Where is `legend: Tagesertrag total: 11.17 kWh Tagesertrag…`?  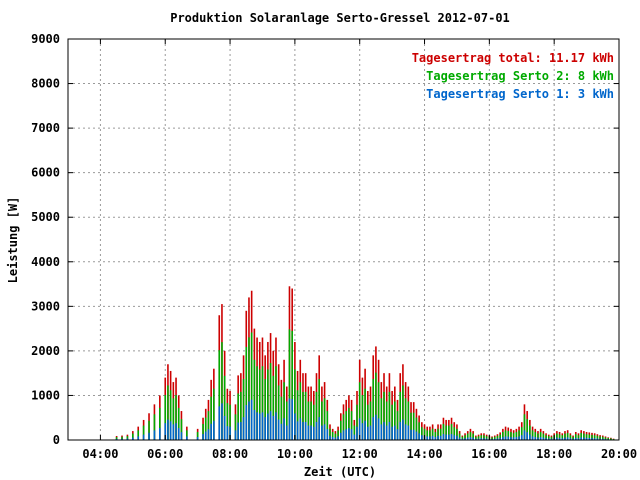 legend: Tagesertrag total: 11.17 kWh Tagesertrag… is located at coordinates (513, 76).